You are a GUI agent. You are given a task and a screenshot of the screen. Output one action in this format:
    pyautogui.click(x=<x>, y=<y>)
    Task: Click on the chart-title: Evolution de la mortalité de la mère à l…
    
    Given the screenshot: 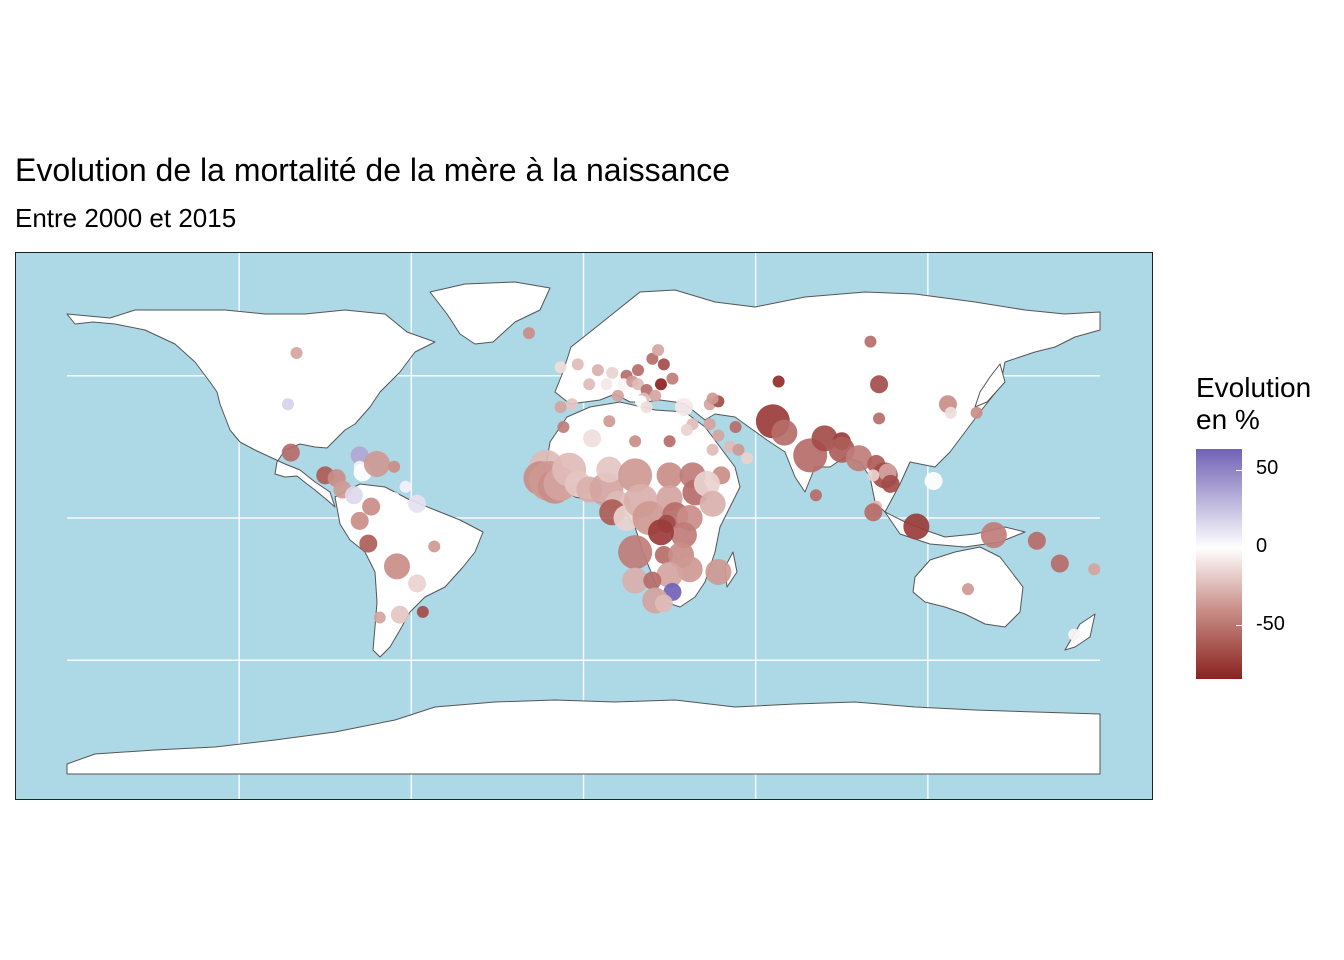 What is the action you would take?
    pyautogui.click(x=373, y=170)
    